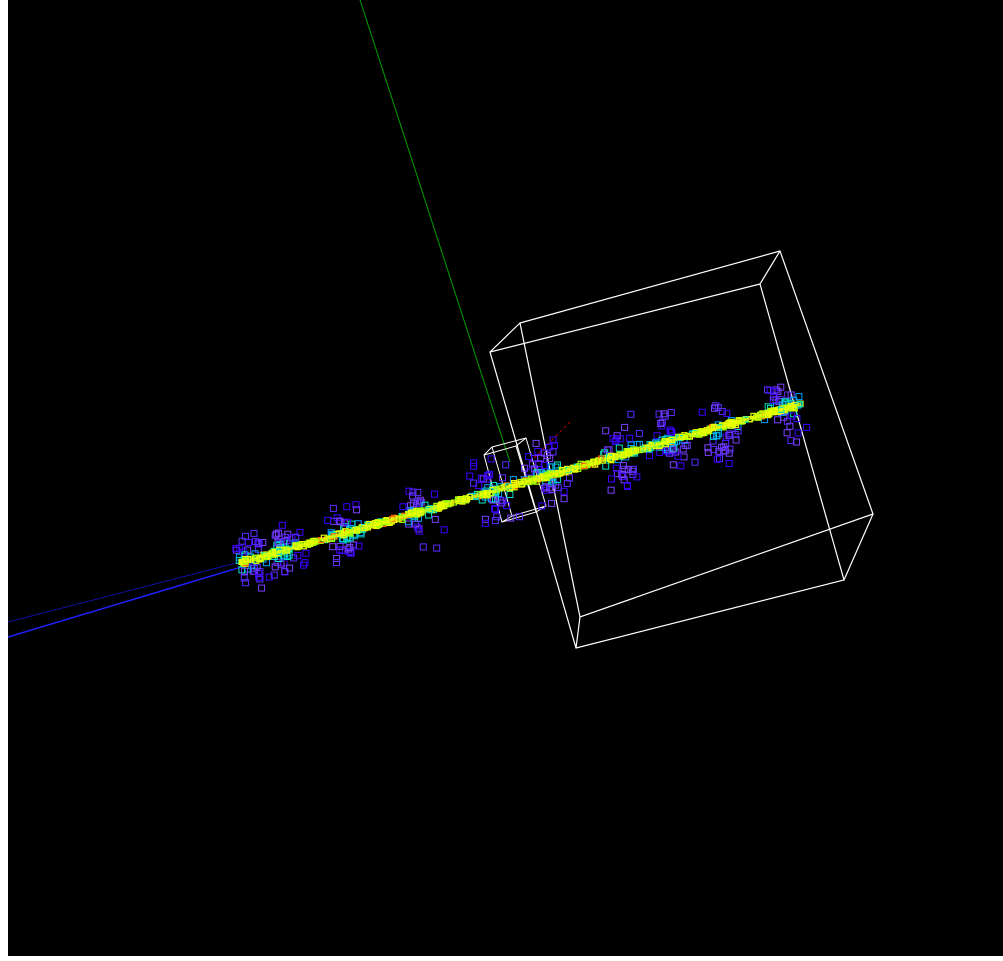 The image size is (1003, 961). What do you see at coordinates (133, 599) in the screenshot?
I see `z-axis-line` at bounding box center [133, 599].